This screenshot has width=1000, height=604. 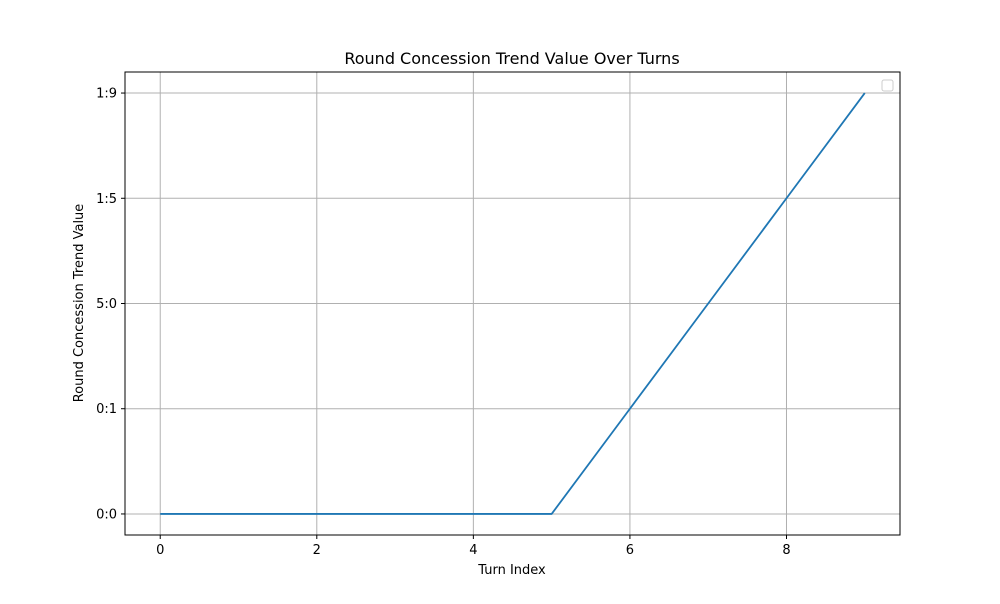 What do you see at coordinates (106, 514) in the screenshot?
I see `y-tick-label: 0:0` at bounding box center [106, 514].